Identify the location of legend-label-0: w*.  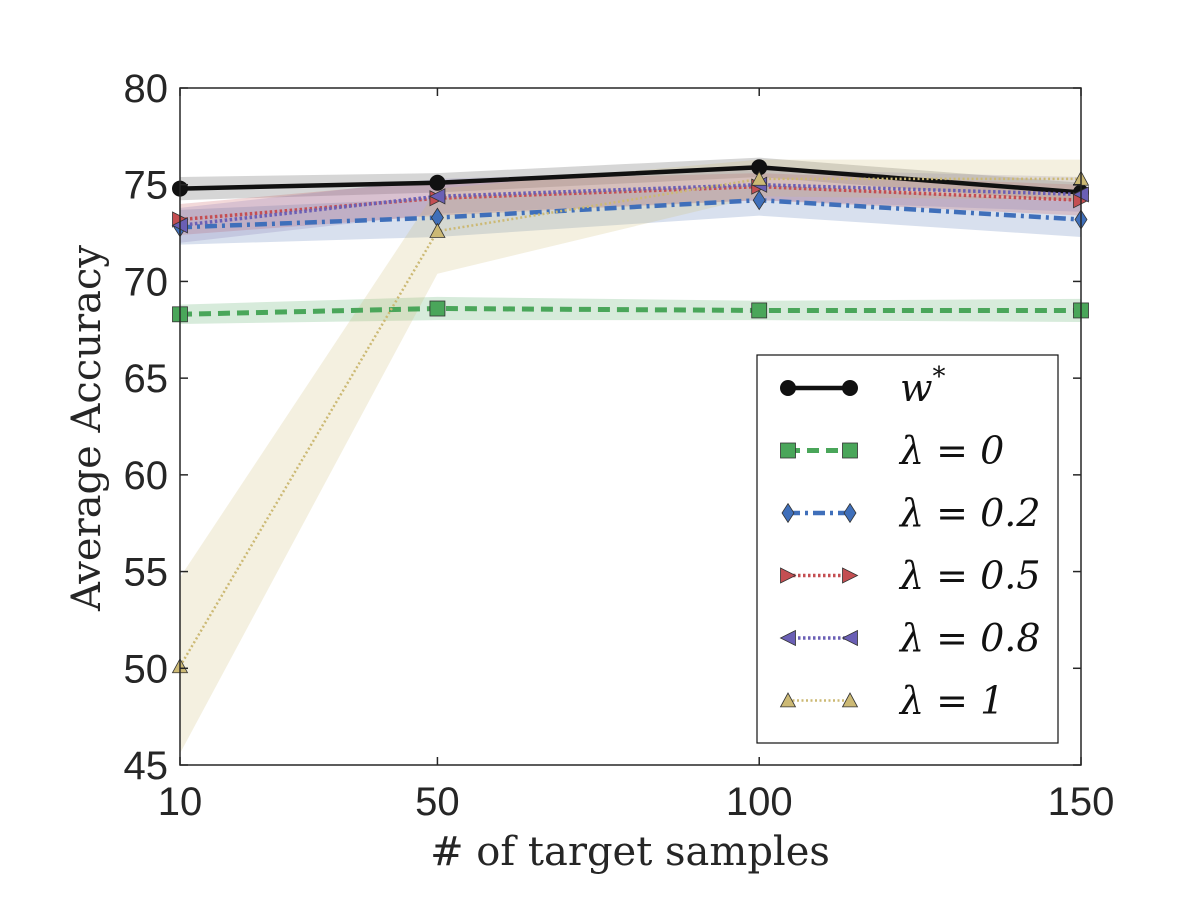
(923, 386).